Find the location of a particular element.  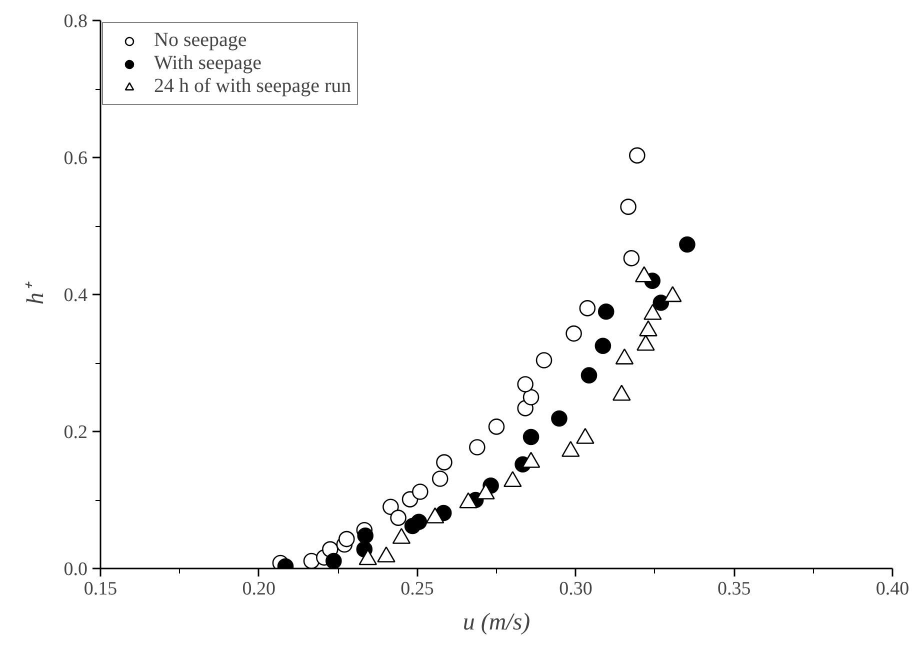

y-tick-label: 0.2 is located at coordinates (76, 432).